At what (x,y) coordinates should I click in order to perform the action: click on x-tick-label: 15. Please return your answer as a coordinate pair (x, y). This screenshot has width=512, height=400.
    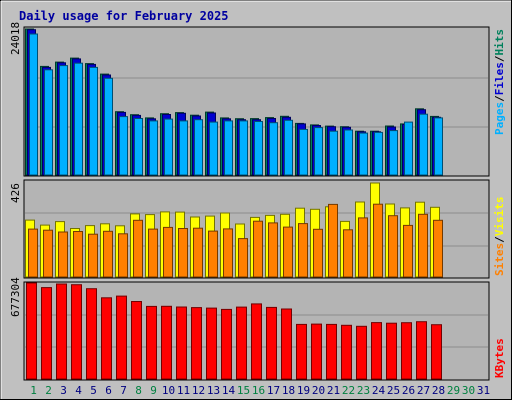
    Looking at the image, I should click on (243, 390).